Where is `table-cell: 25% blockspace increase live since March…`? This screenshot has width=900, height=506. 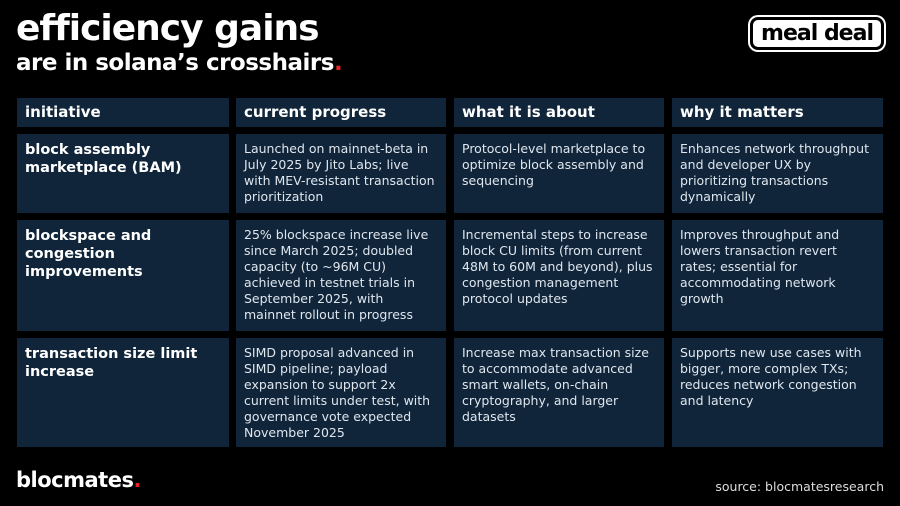
table-cell: 25% blockspace increase live since March… is located at coordinates (341, 275).